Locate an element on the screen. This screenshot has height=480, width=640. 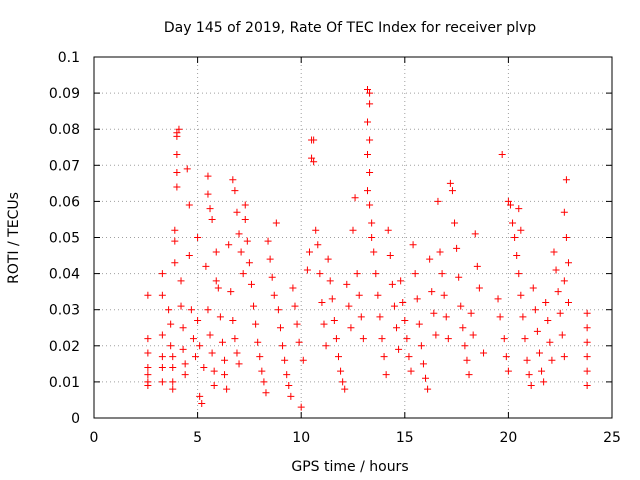
x-tick-labels: 0 5 10 15 20 25 is located at coordinates (355, 438).